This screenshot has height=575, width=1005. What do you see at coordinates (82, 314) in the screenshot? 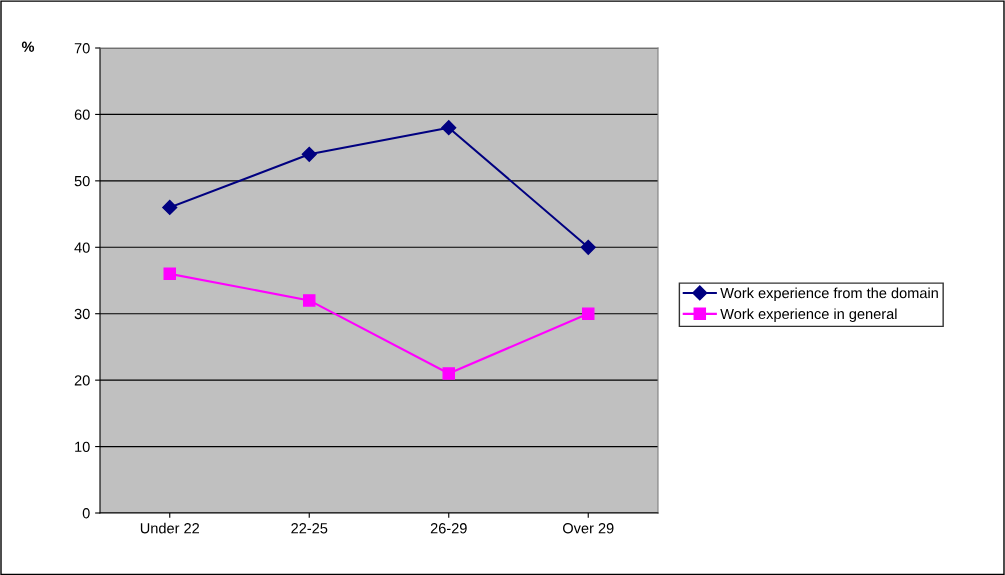
I see `y-tick-label: 30` at bounding box center [82, 314].